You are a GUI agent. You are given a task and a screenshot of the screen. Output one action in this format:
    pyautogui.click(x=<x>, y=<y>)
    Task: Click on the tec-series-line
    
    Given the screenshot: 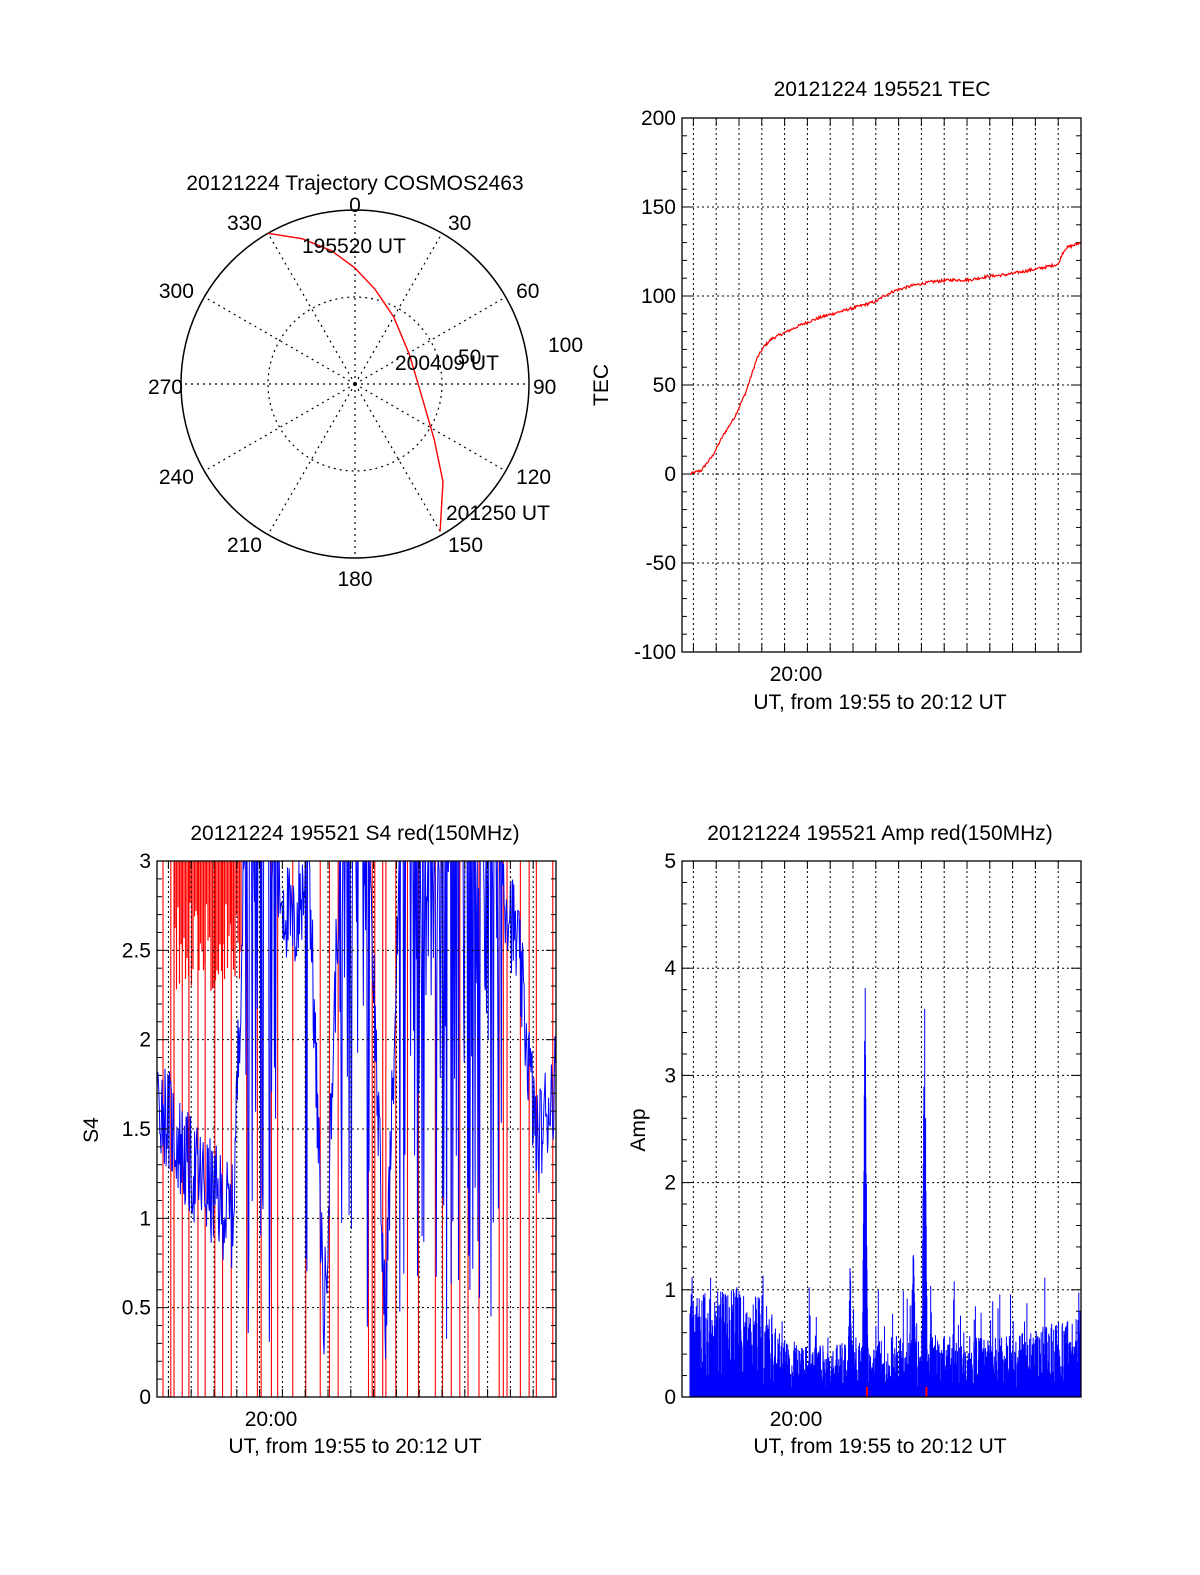 What is the action you would take?
    pyautogui.click(x=885, y=358)
    